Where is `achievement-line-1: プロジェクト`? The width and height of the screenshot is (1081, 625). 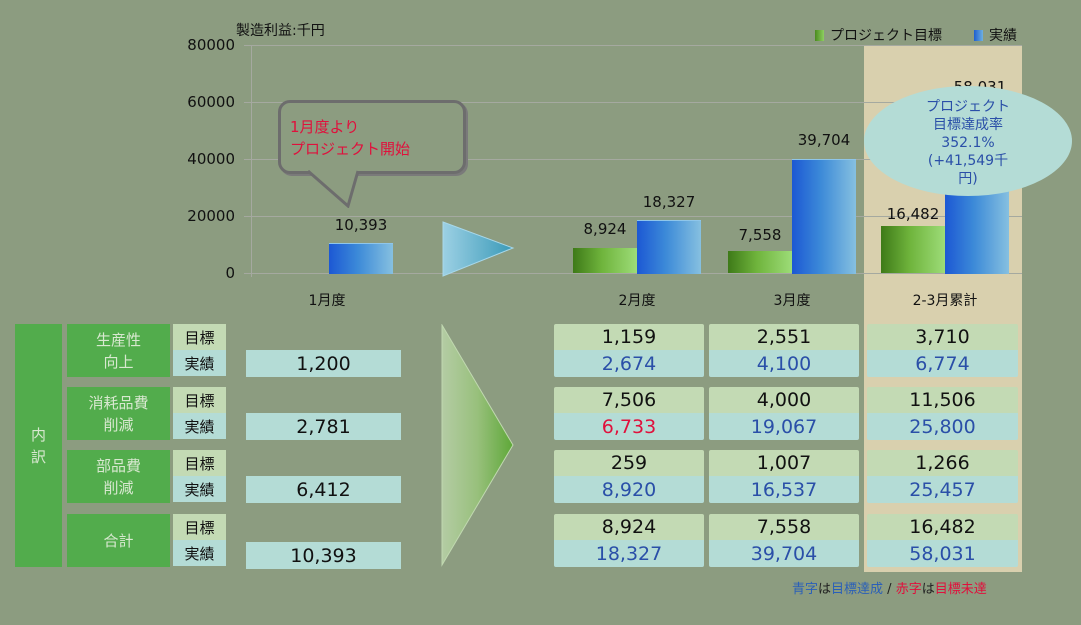 achievement-line-1: プロジェクト is located at coordinates (968, 107).